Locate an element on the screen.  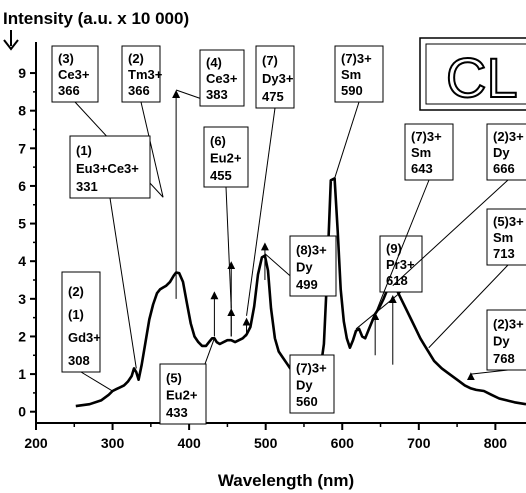
peak-label-text: (1) is located at coordinates (84, 150).